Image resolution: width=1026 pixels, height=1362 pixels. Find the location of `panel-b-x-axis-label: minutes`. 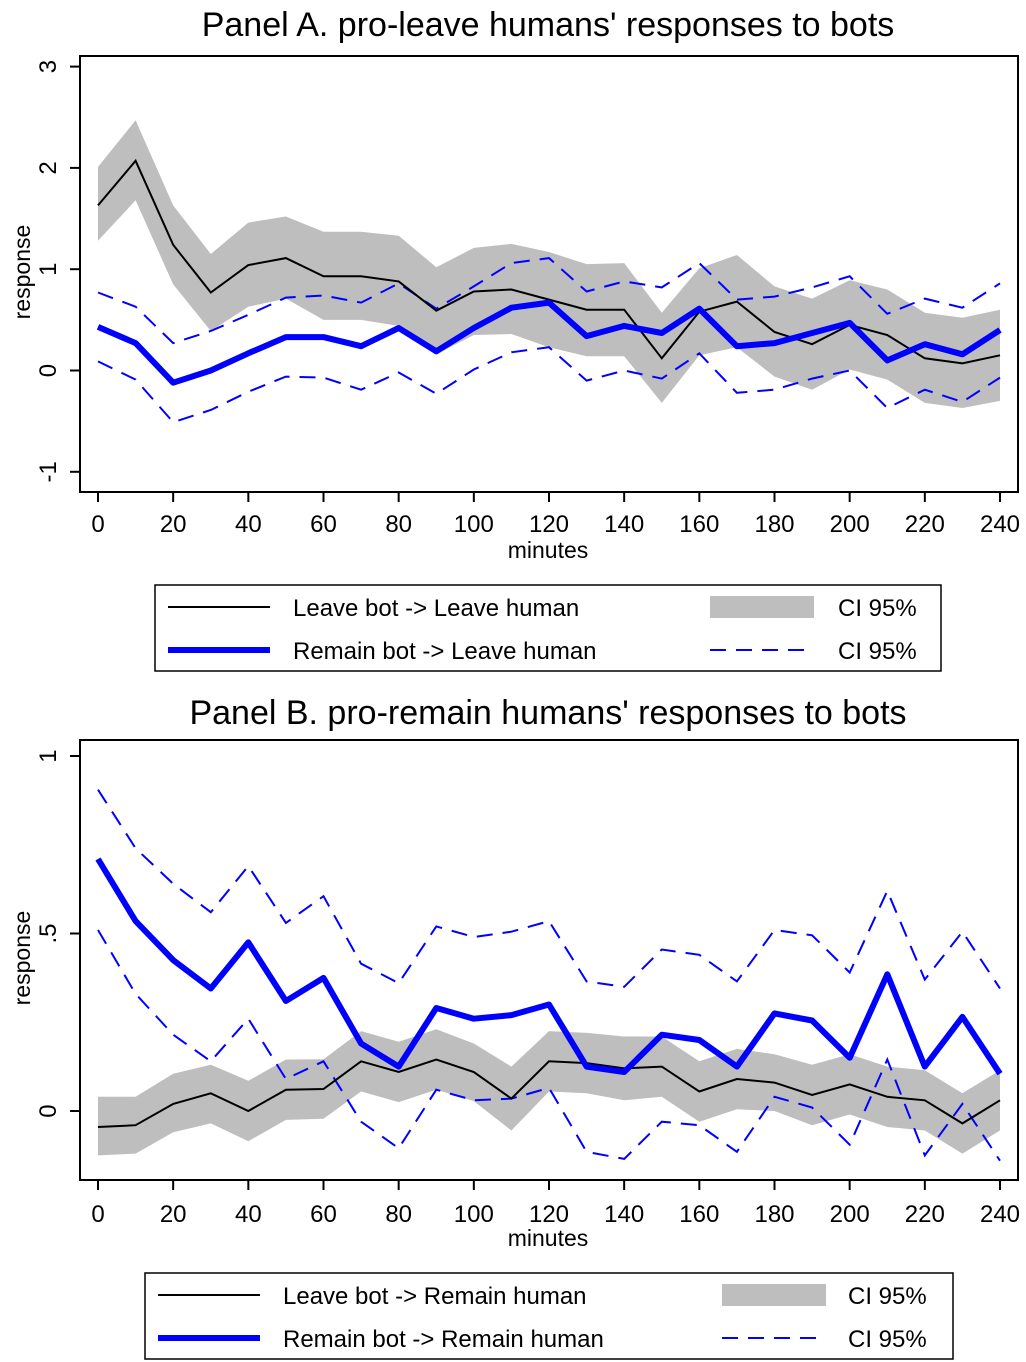

panel-b-x-axis-label: minutes is located at coordinates (548, 1238).